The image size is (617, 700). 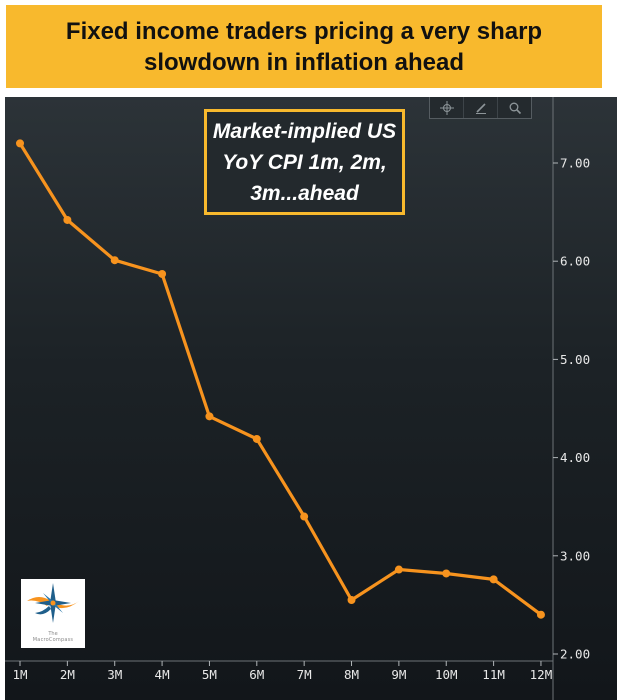 I want to click on x-tick-label: 4M, so click(x=162, y=674).